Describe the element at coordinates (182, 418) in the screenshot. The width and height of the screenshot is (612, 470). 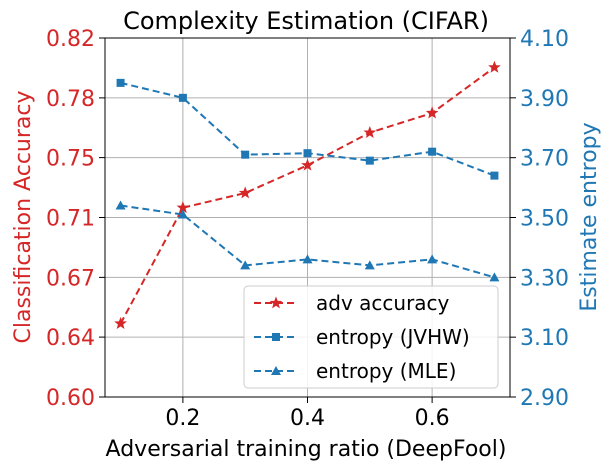
I see `x-tick-label: 0.2` at that location.